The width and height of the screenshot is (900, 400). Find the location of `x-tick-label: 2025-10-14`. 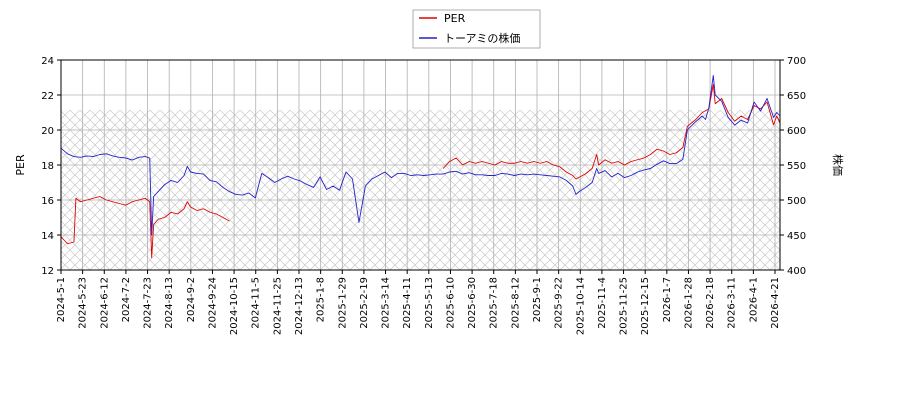

x-tick-label: 2025-10-14 is located at coordinates (580, 306).